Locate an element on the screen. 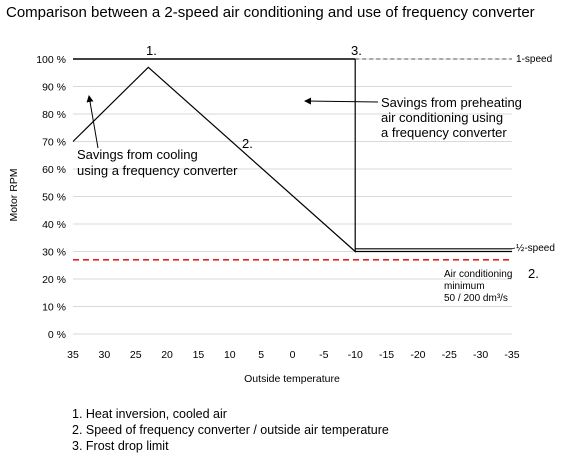 The image size is (580, 461). x-tick-label: 10 is located at coordinates (230, 355).